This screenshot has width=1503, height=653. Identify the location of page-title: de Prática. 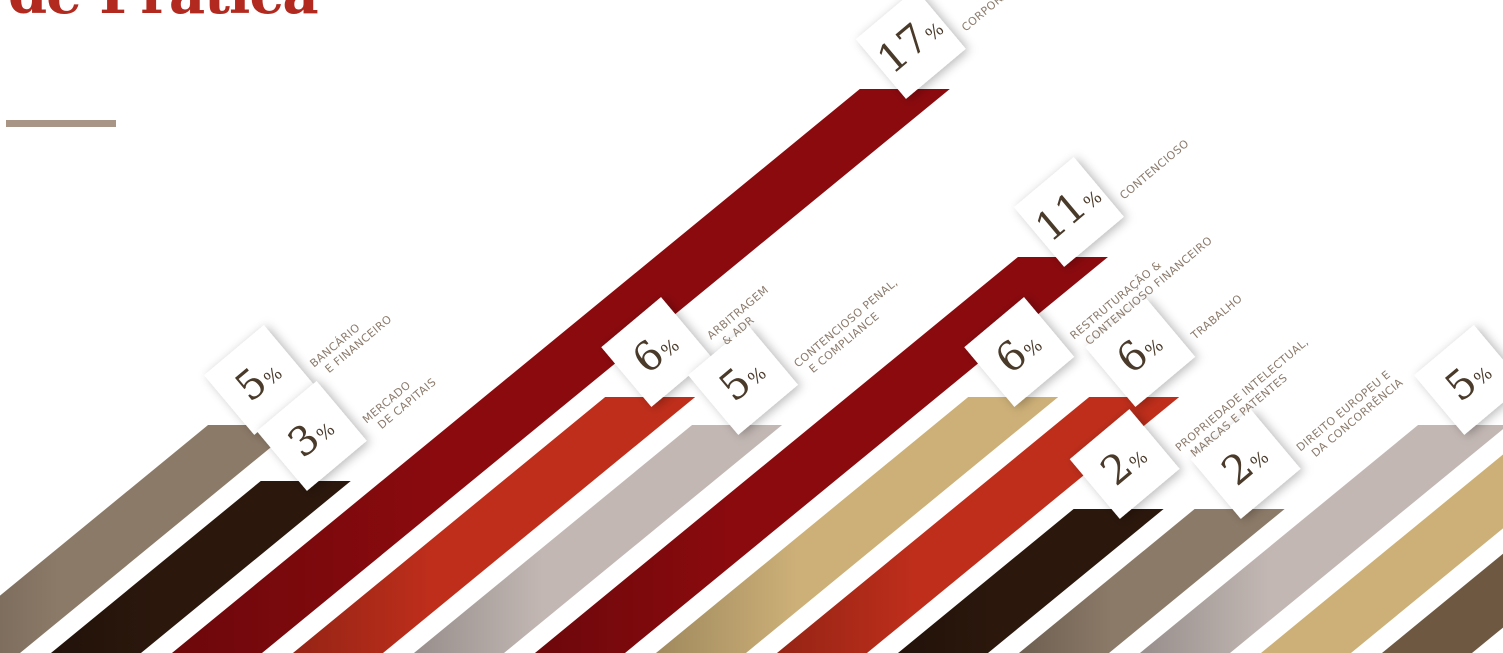
(163, 13).